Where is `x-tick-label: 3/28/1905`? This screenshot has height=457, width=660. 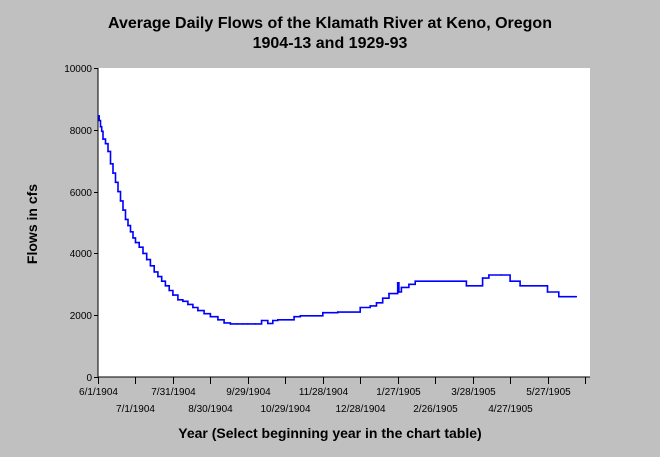 x-tick-label: 3/28/1905 is located at coordinates (473, 392).